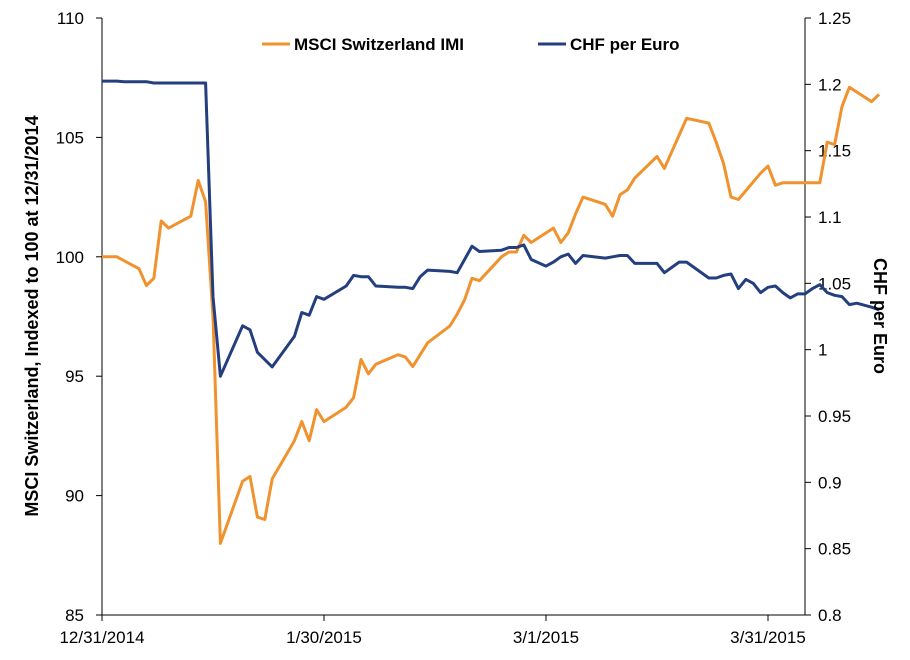 This screenshot has height=660, width=910. I want to click on left-tick-label: 85, so click(74, 615).